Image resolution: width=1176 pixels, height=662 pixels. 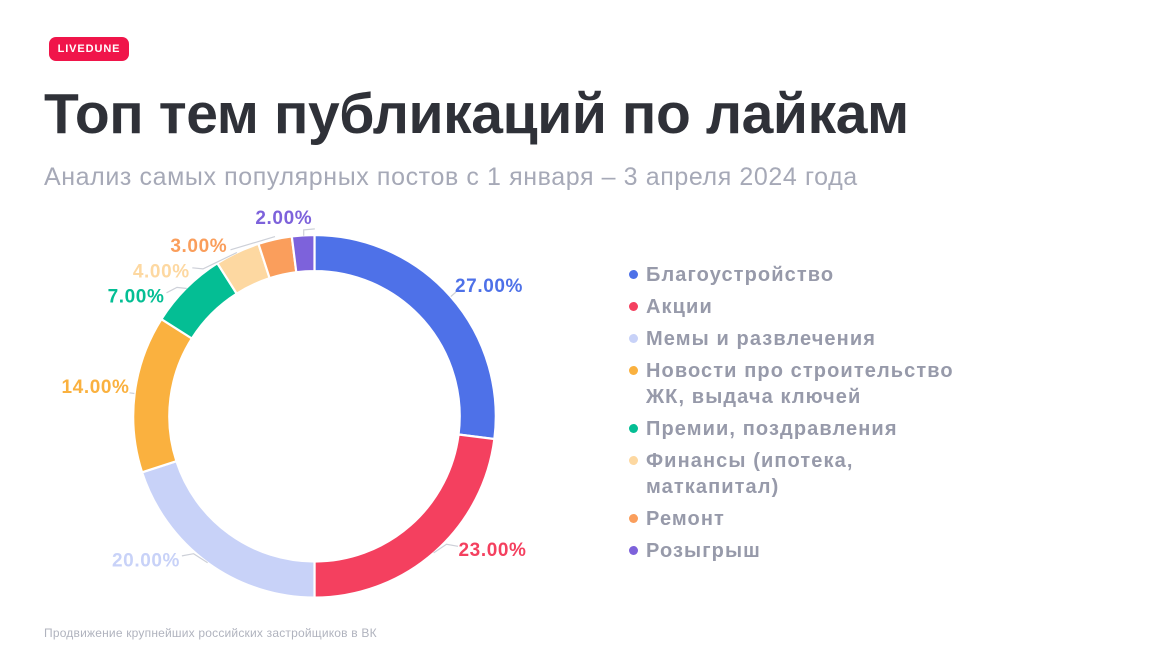 What do you see at coordinates (489, 286) in the screenshot?
I see `svg-text: 27.00%` at bounding box center [489, 286].